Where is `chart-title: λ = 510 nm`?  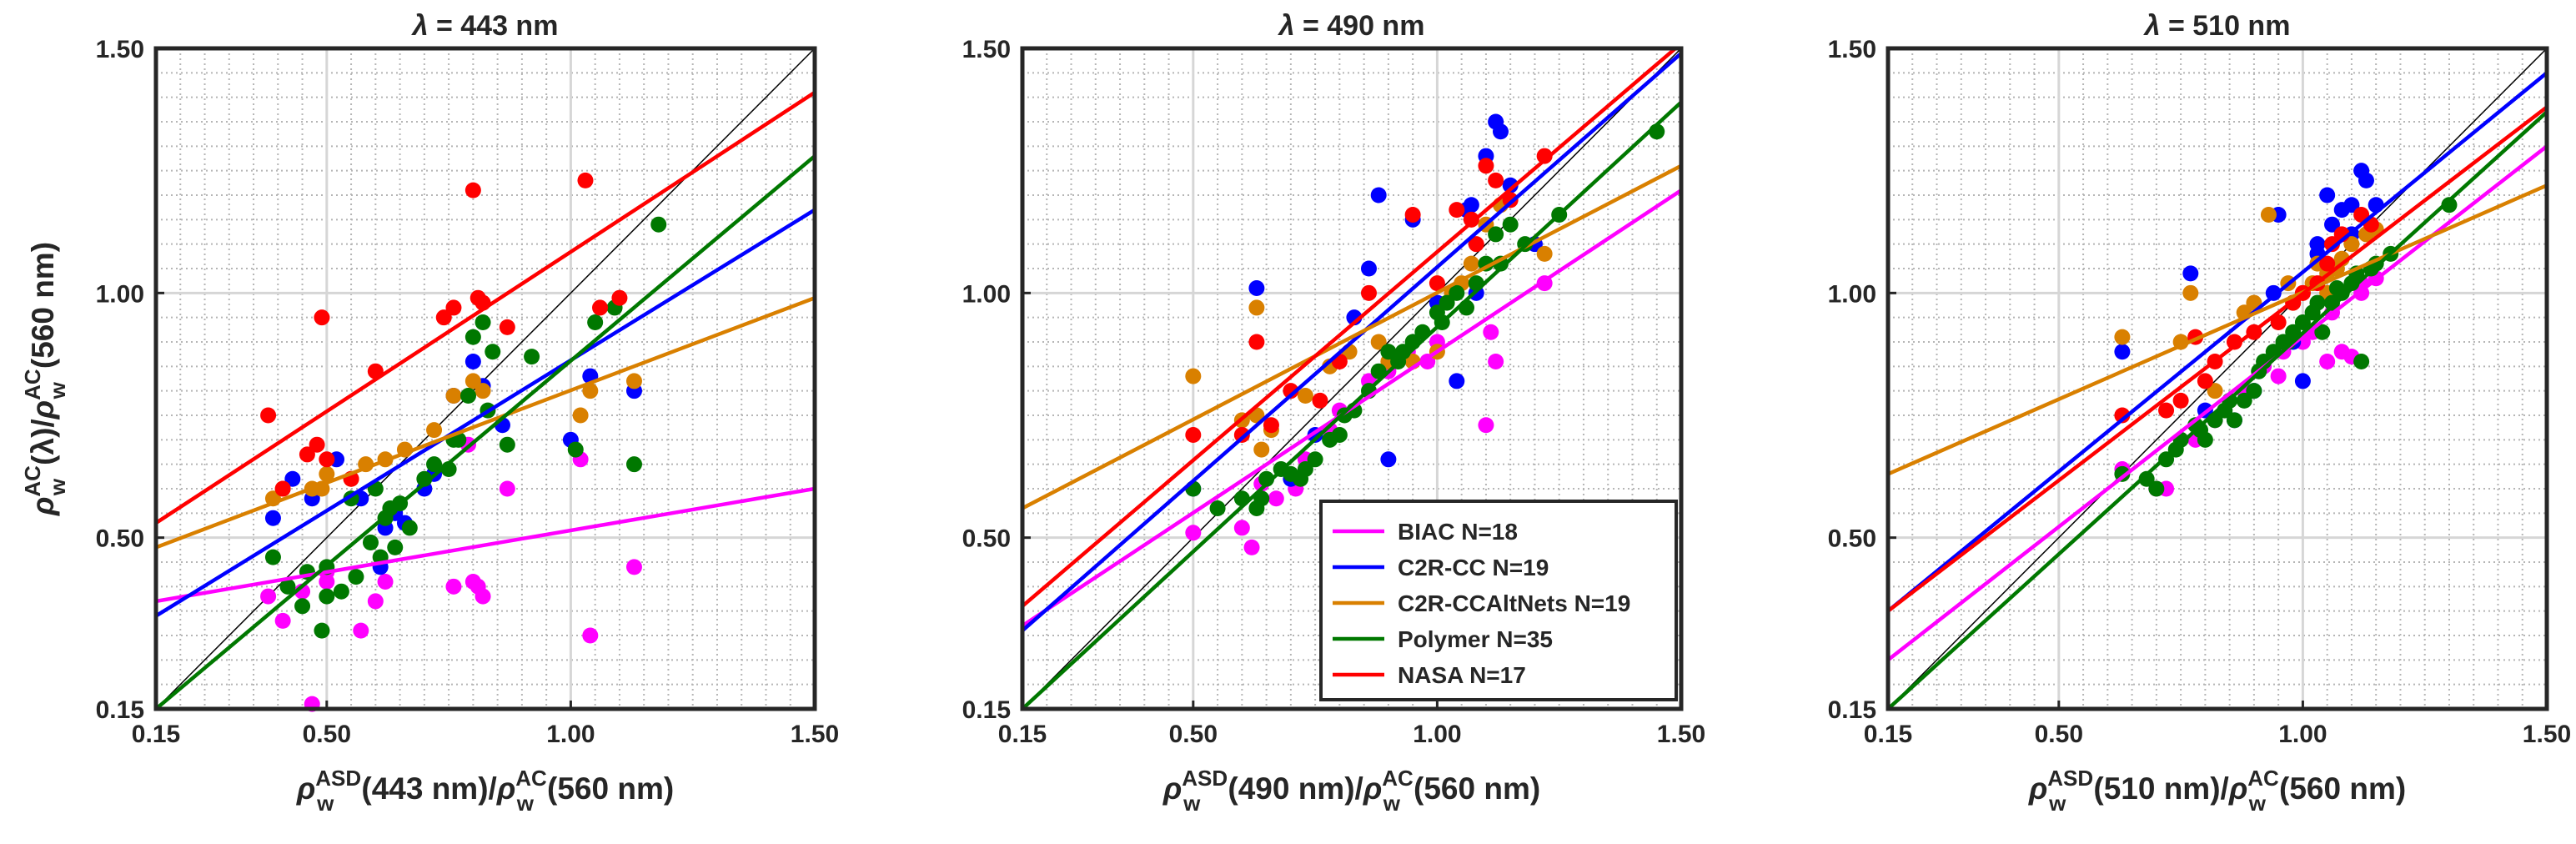
chart-title: λ = 510 nm is located at coordinates (2217, 26).